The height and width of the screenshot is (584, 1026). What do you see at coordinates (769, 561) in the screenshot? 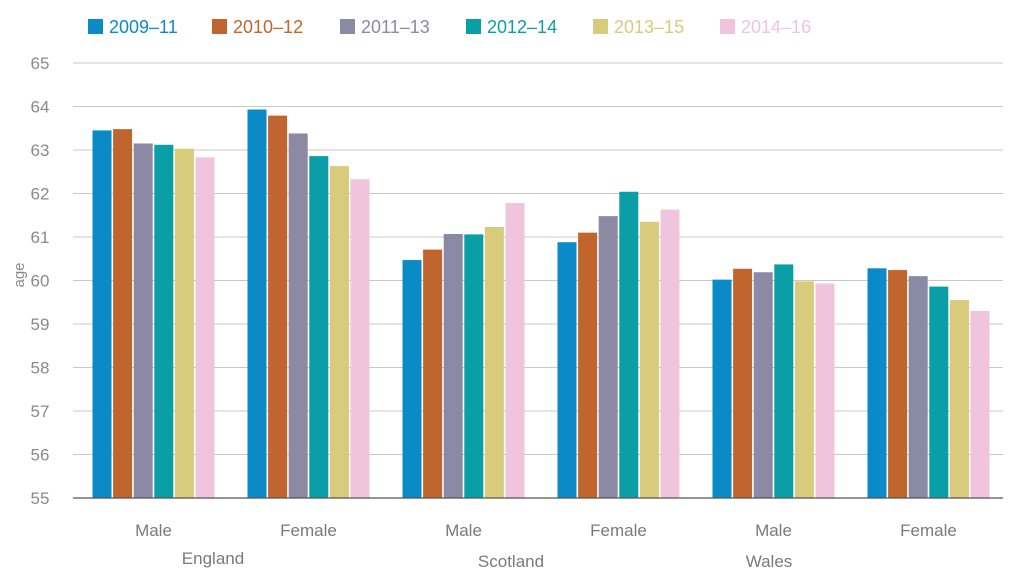
I see `x-group-label: Wales` at bounding box center [769, 561].